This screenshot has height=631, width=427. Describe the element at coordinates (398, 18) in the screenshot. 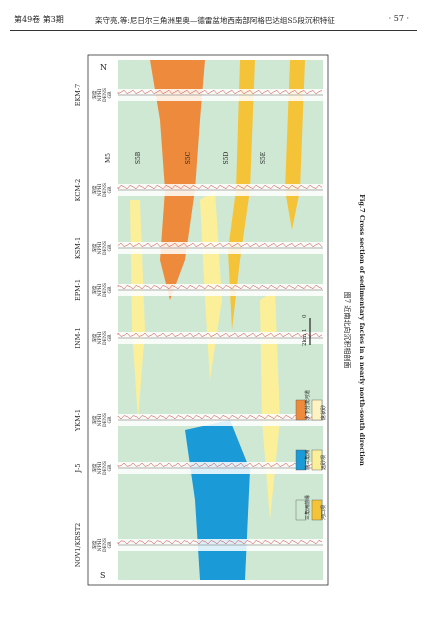

I see `page-number: · 57 ·` at that location.